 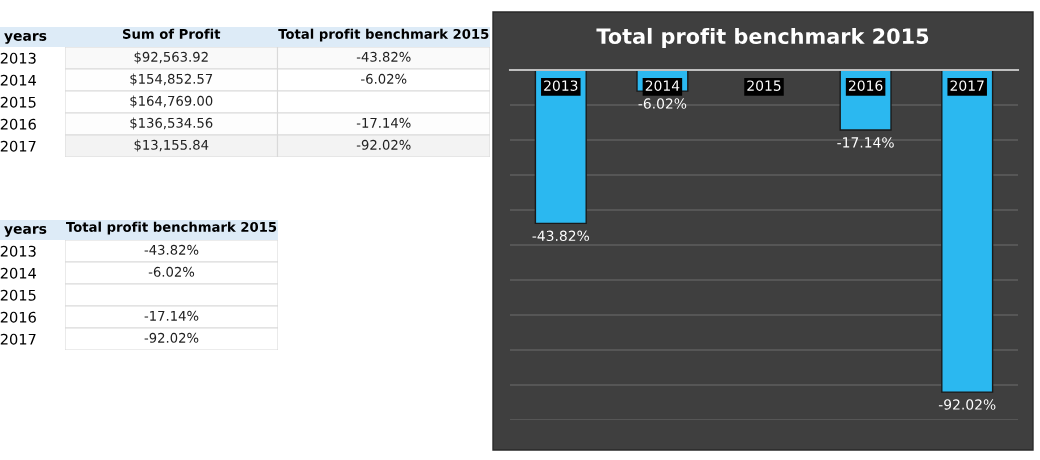 What do you see at coordinates (171, 33) in the screenshot?
I see `x-tick-label: Sum of Profit` at bounding box center [171, 33].